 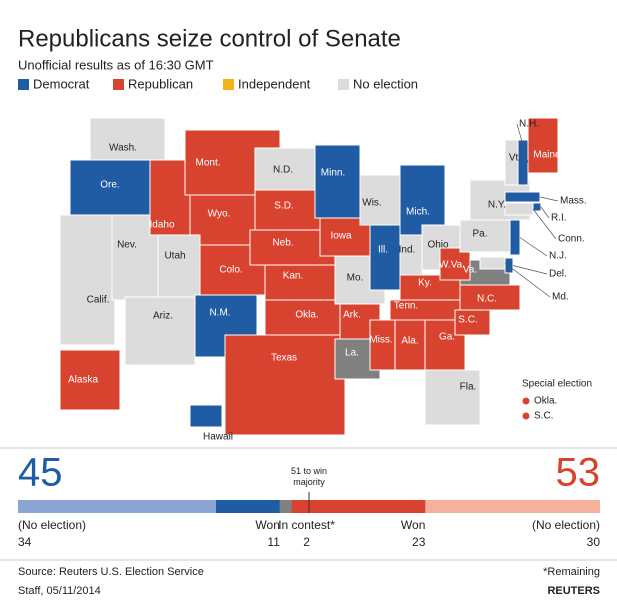 I want to click on state-label: Neb., so click(x=282, y=243).